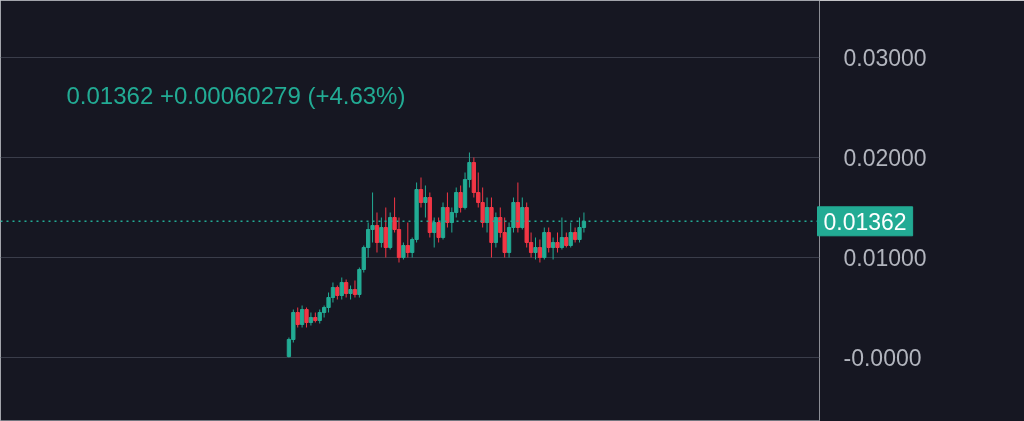 The height and width of the screenshot is (421, 1024). I want to click on y-tick-label: 0.01000, so click(885, 258).